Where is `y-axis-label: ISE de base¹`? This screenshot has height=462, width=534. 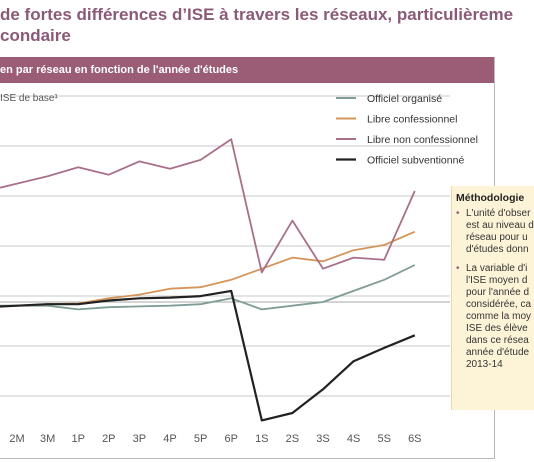 y-axis-label: ISE de base¹ is located at coordinates (29, 98).